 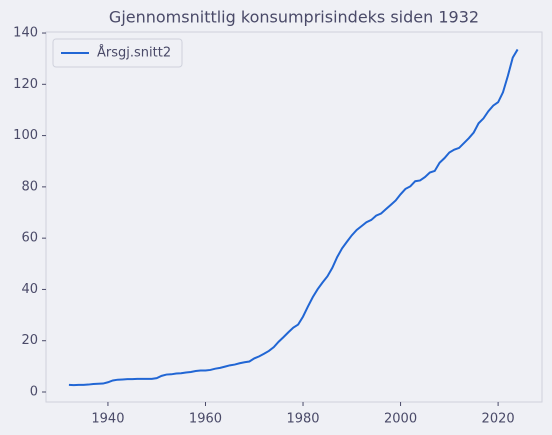 I want to click on x-tick-label: 1940, so click(x=107, y=419).